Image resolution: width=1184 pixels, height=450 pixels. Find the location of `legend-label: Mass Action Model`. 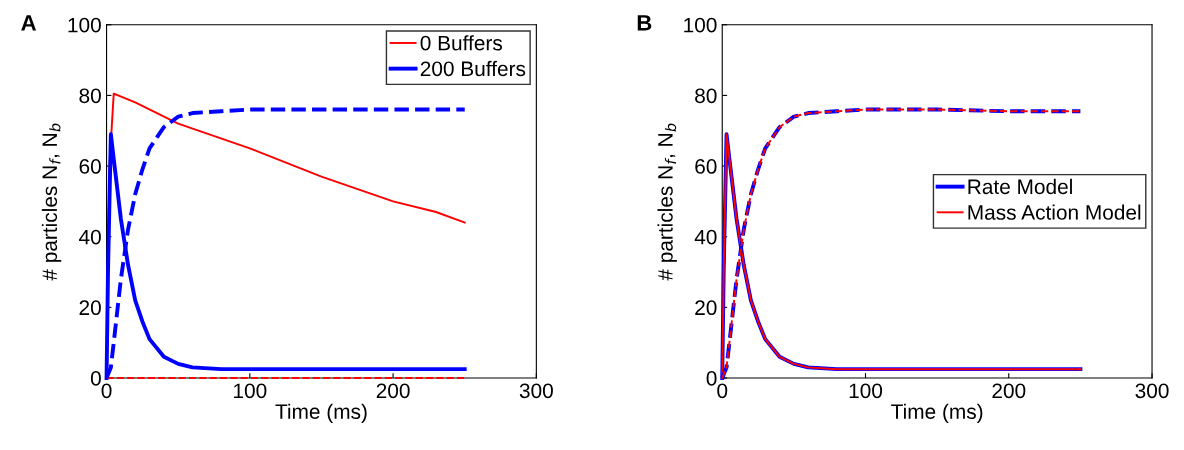

legend-label: Mass Action Model is located at coordinates (1054, 212).